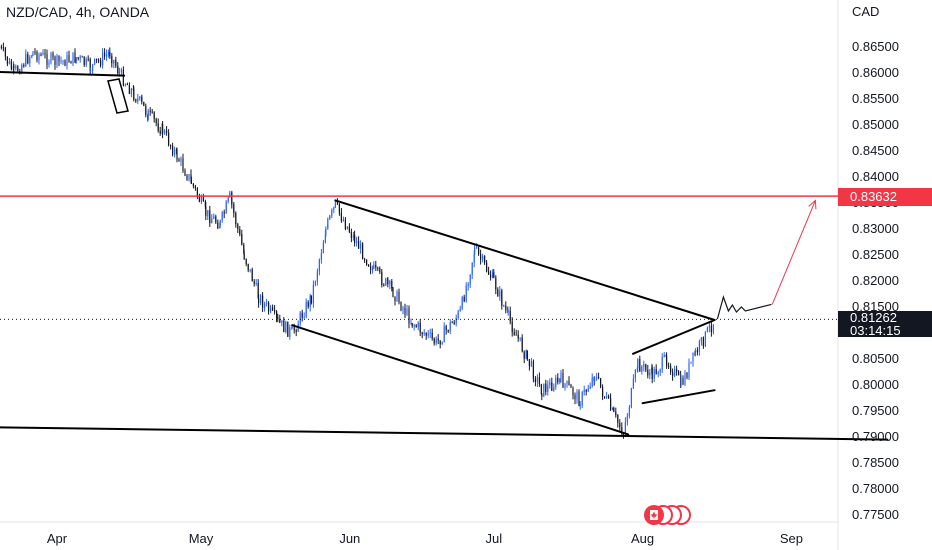  What do you see at coordinates (444, 433) in the screenshot?
I see `support-line` at bounding box center [444, 433].